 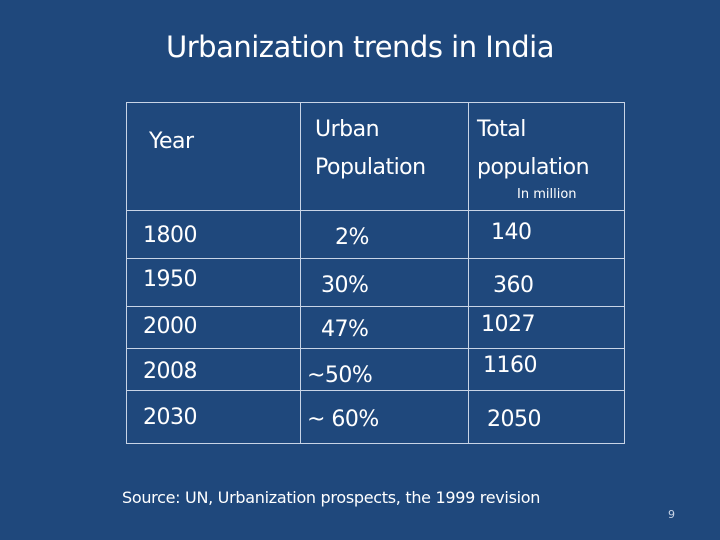 I want to click on slide-title: Urbanization trends in India, so click(x=360, y=47).